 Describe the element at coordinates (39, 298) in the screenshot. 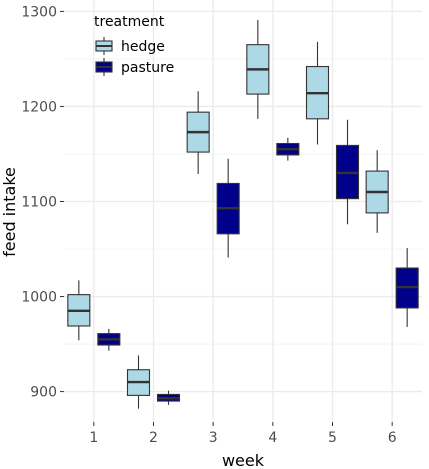

I see `y-tick-label: 1000` at that location.